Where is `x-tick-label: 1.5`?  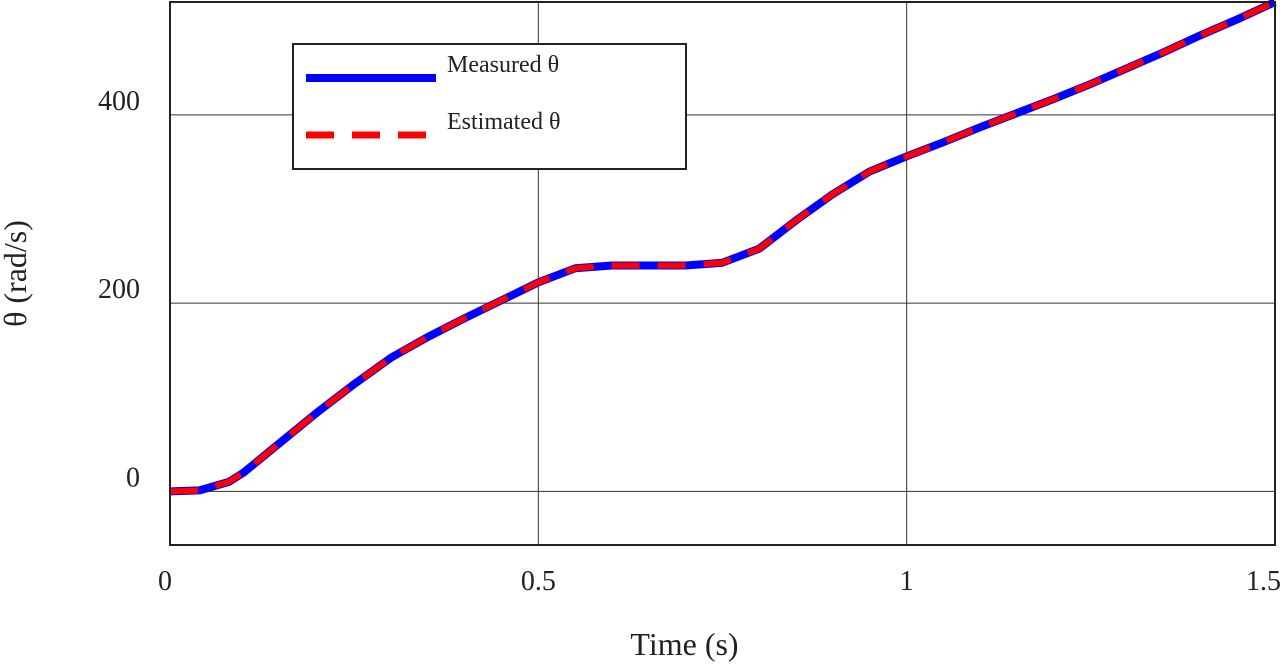
x-tick-label: 1.5 is located at coordinates (1263, 581).